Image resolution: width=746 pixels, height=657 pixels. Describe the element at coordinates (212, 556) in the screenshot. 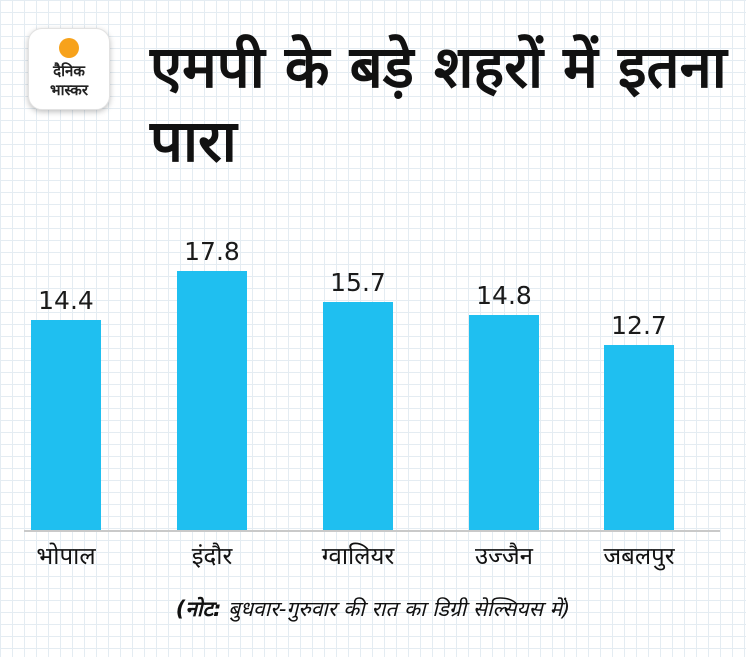

I see `x-tick-label: इंदौर` at that location.